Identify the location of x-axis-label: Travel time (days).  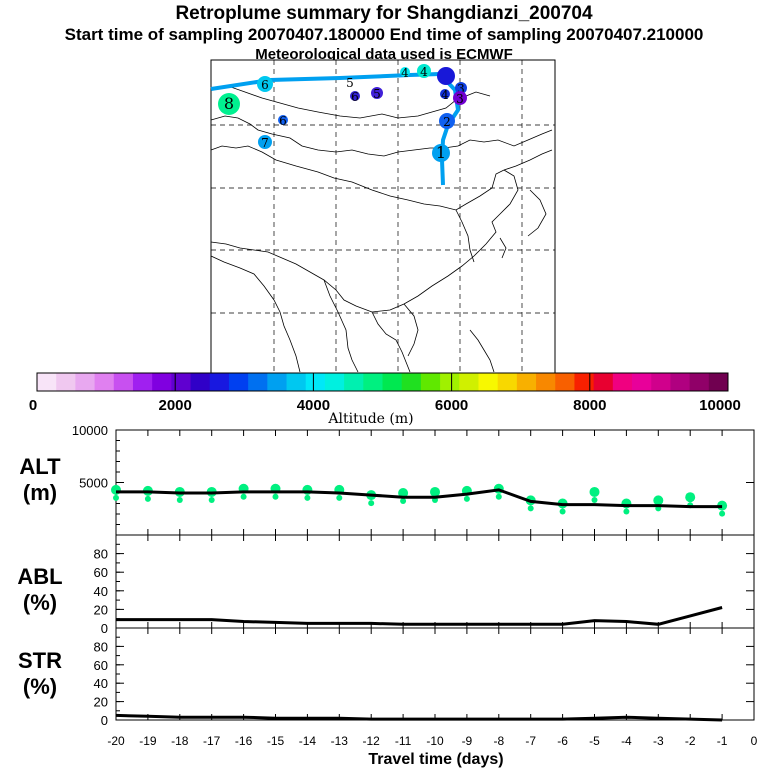
(435, 759).